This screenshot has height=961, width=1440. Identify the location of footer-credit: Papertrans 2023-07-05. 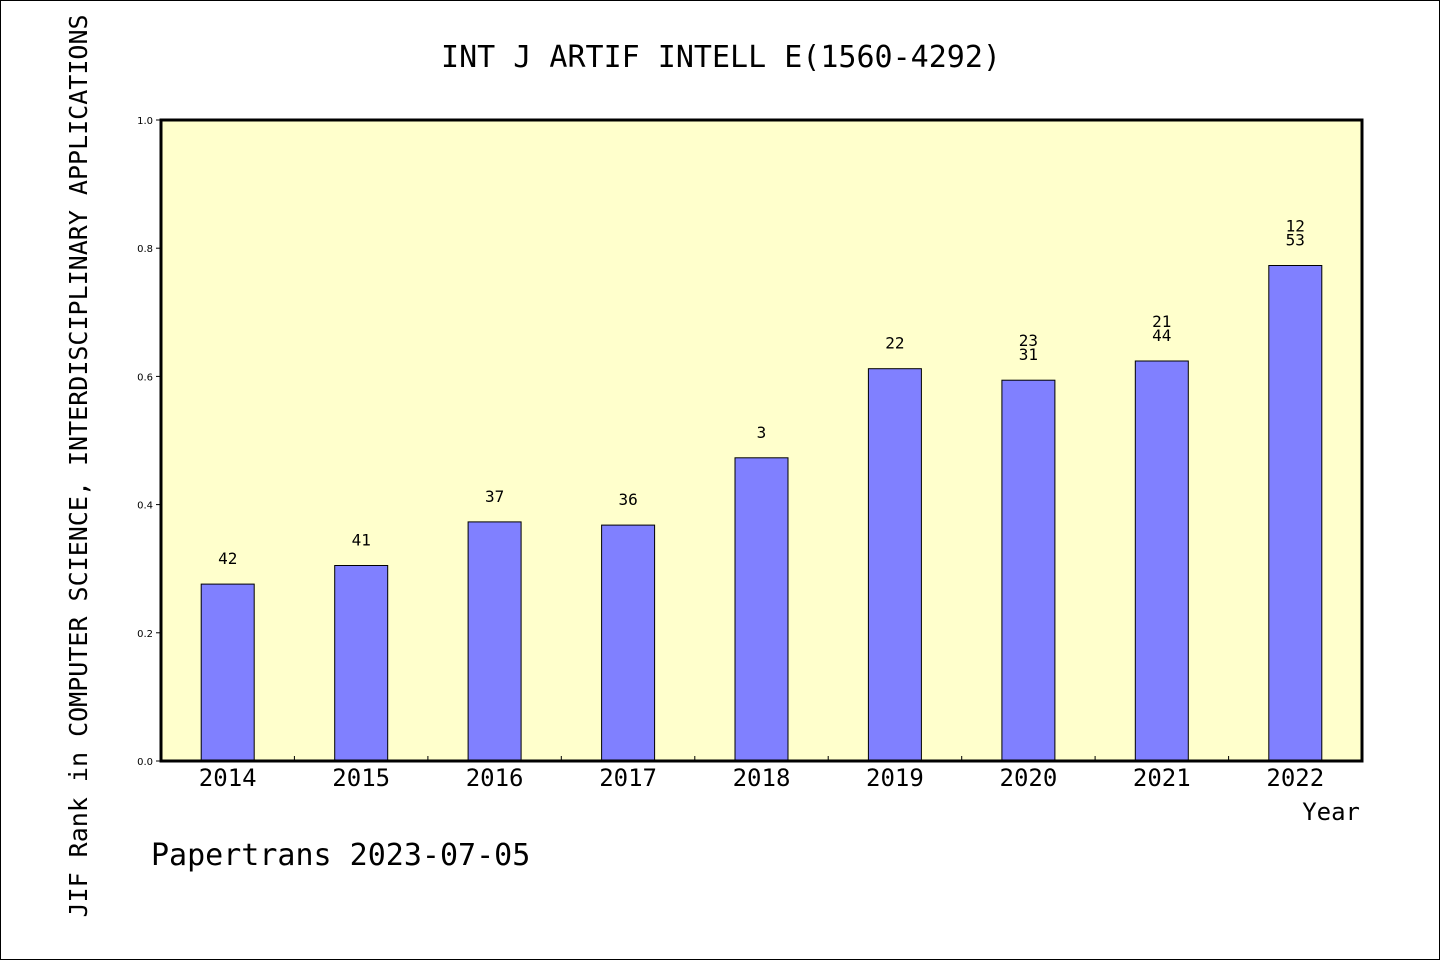
(340, 855).